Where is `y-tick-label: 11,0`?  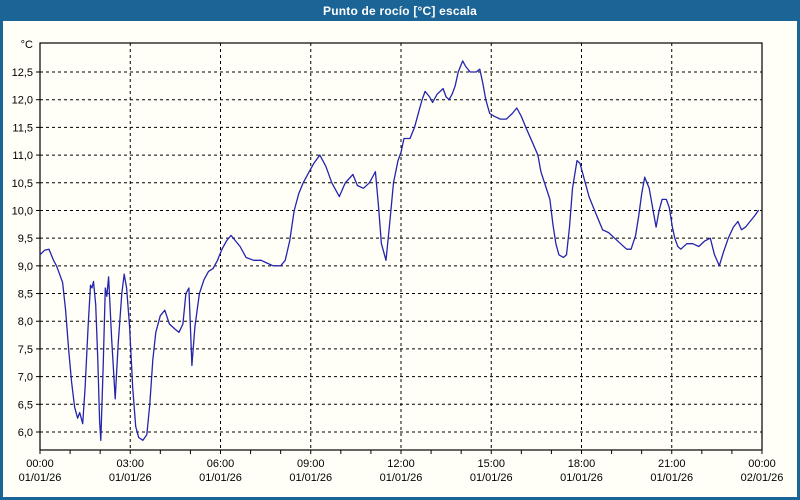 y-tick-label: 11,0 is located at coordinates (22, 156).